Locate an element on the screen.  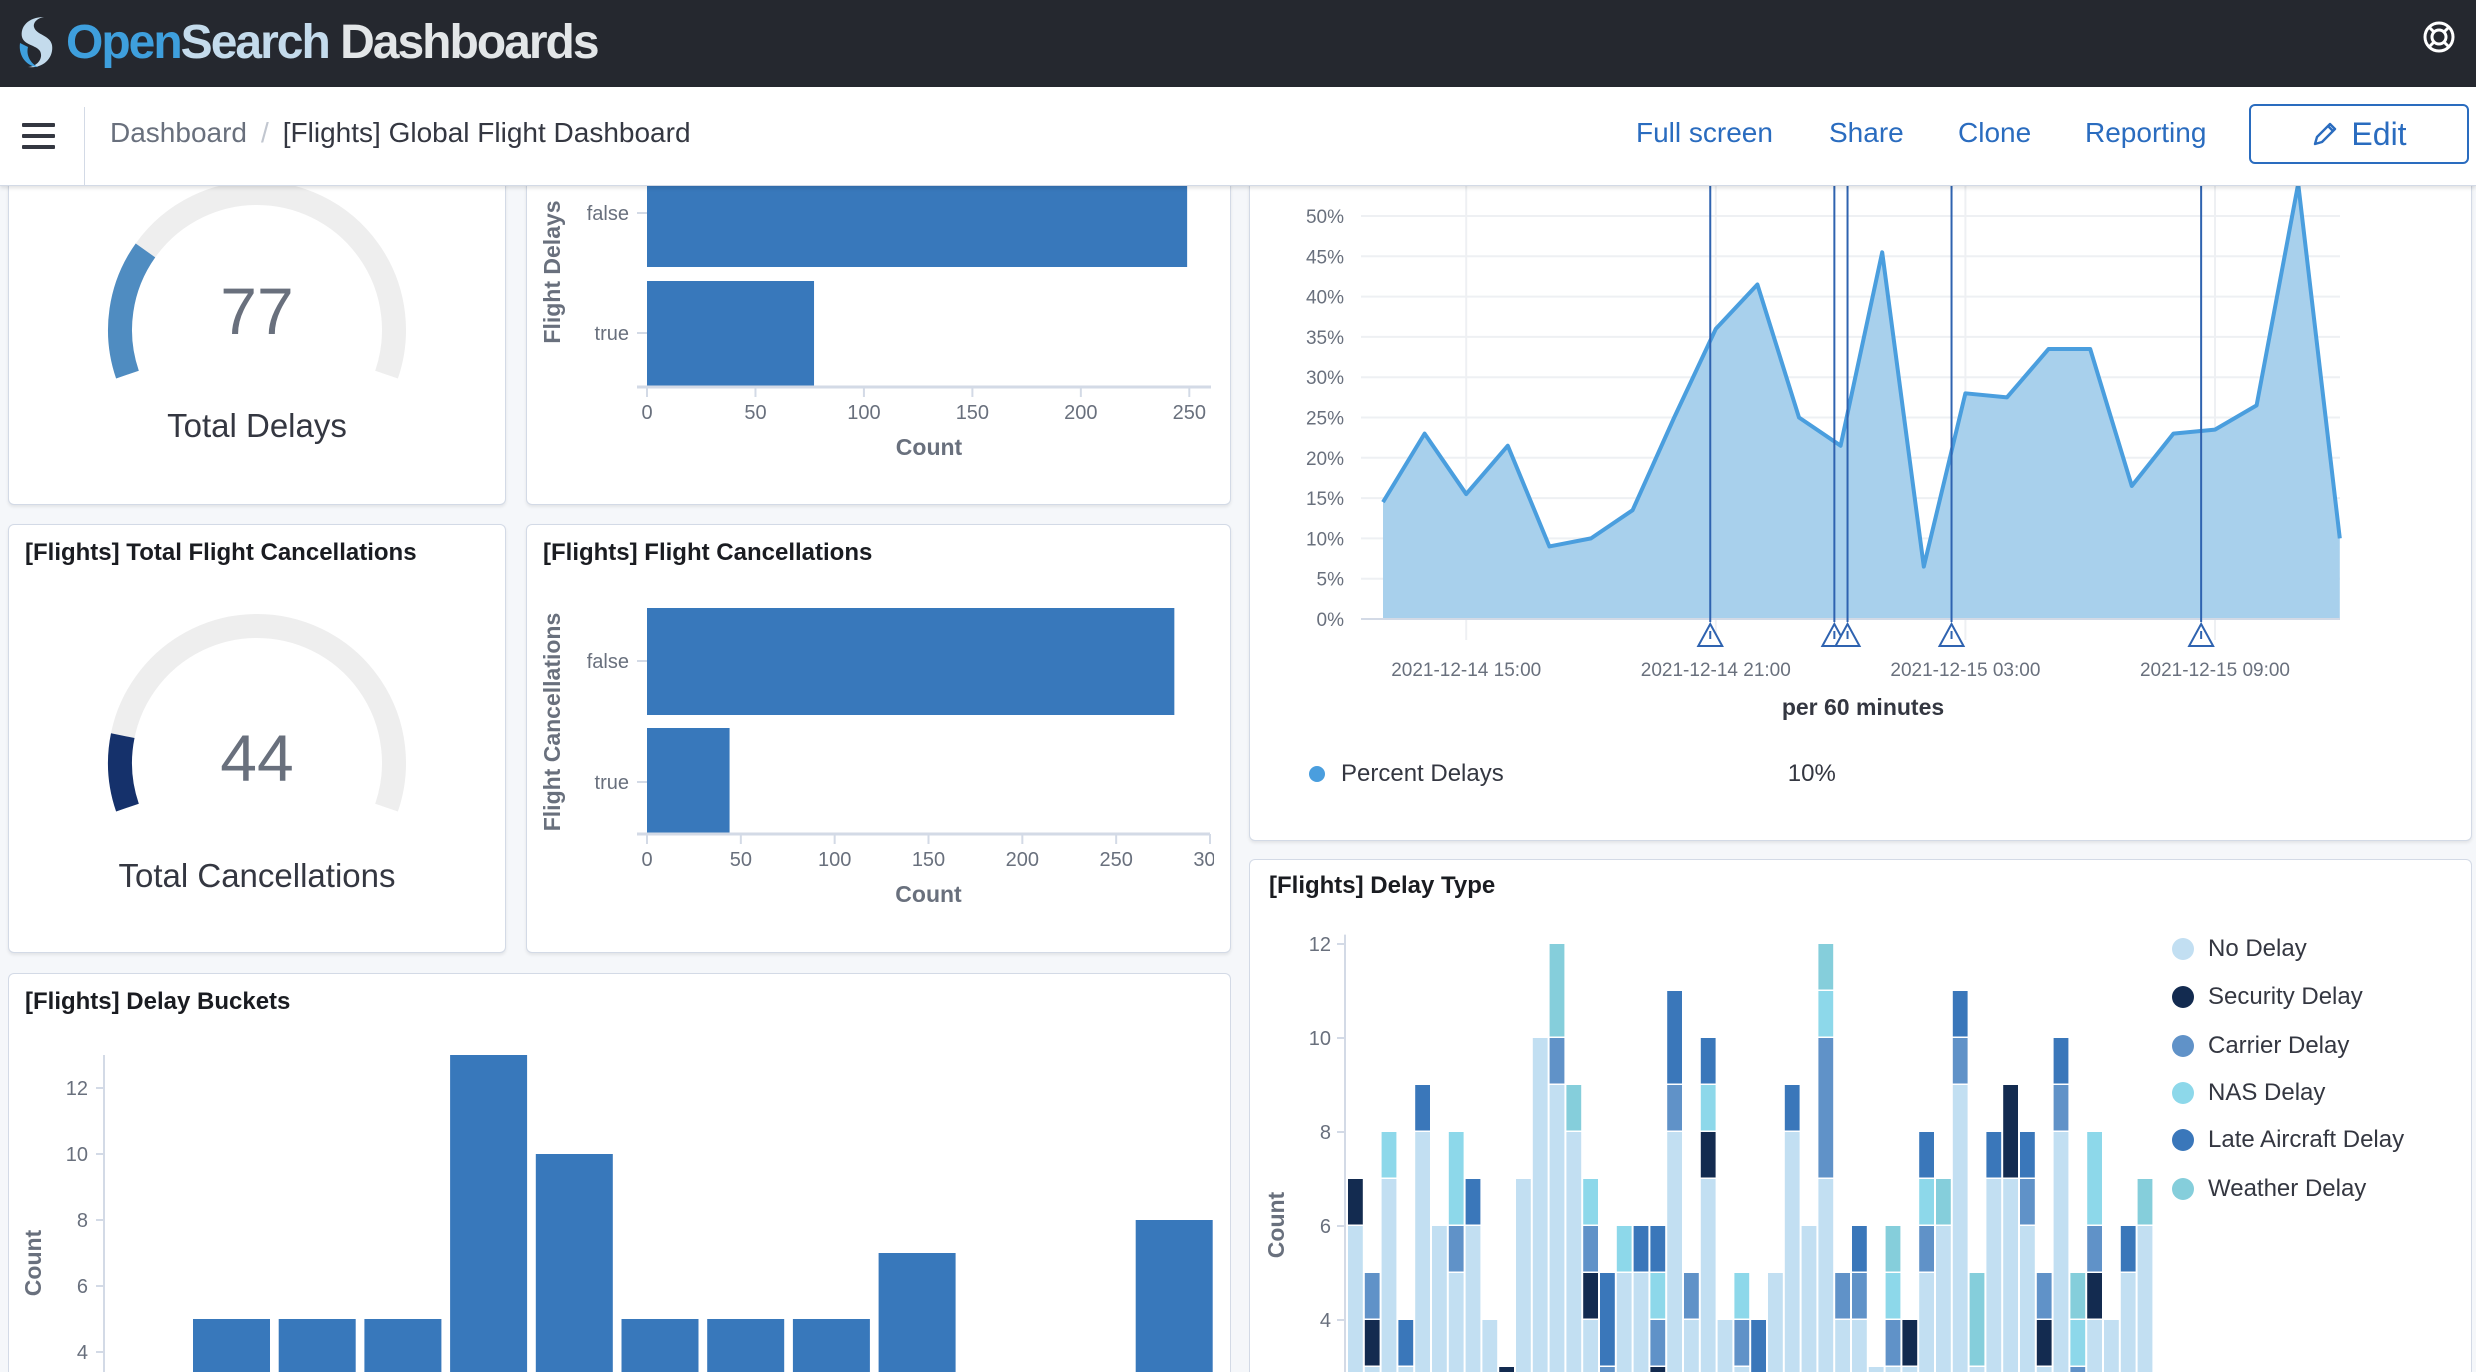
legend-item-weather-delay: Weather Delay is located at coordinates (2269, 1189).